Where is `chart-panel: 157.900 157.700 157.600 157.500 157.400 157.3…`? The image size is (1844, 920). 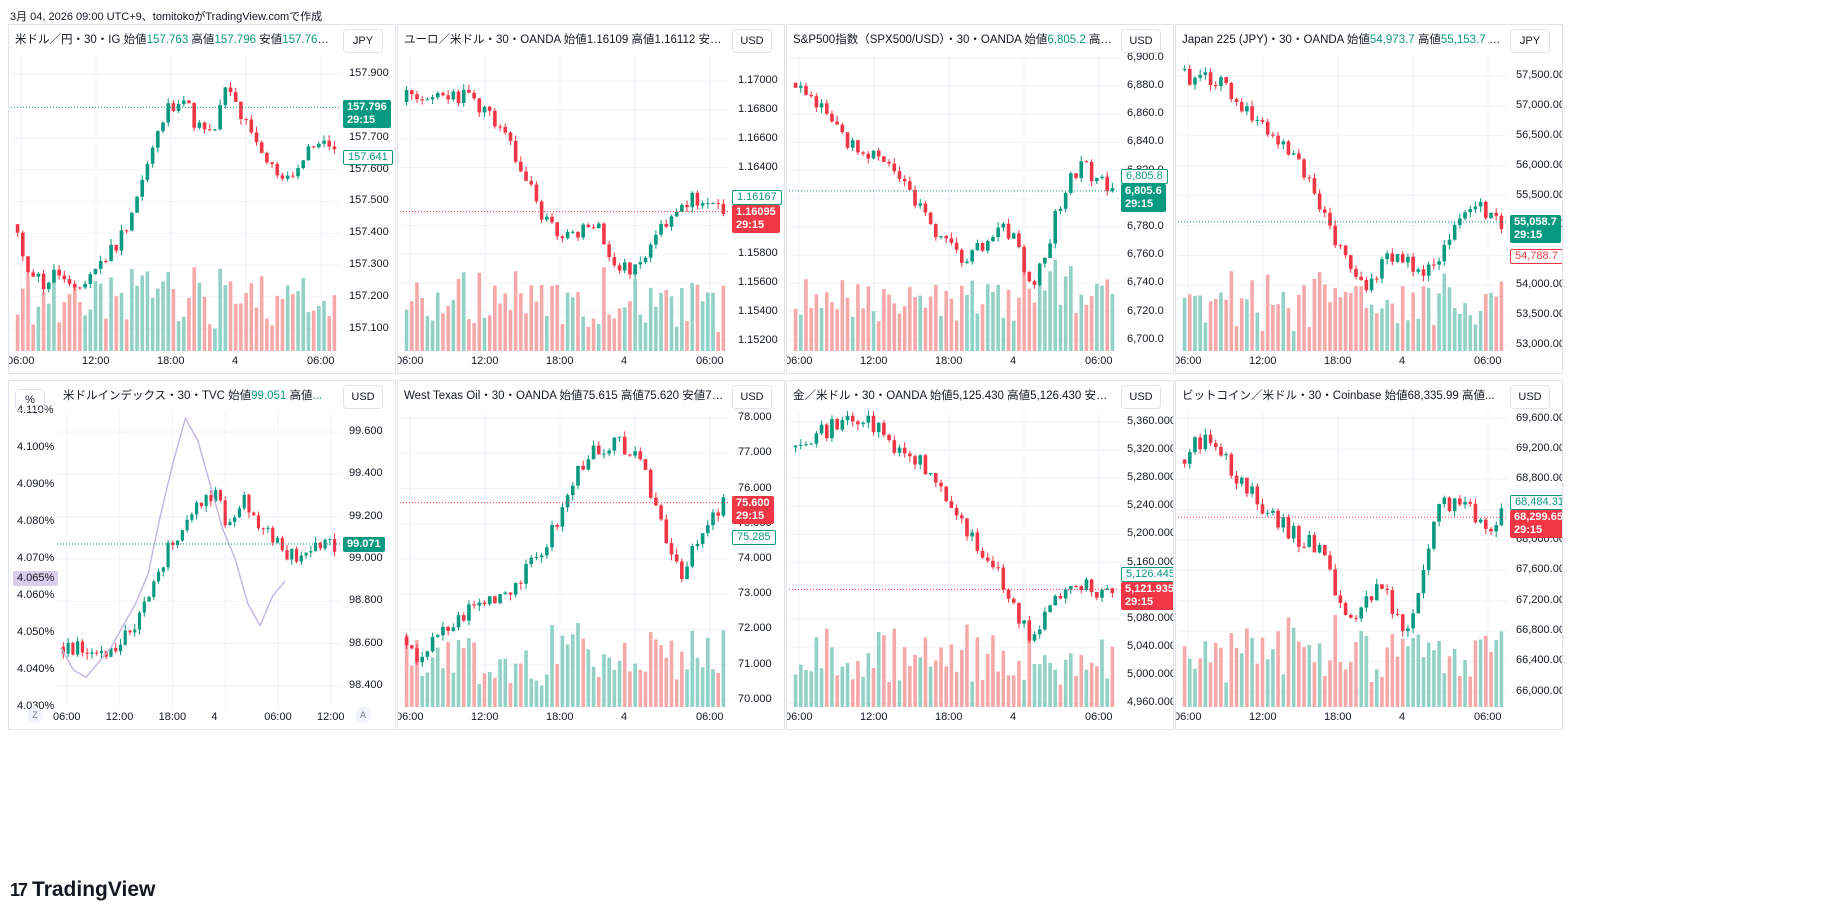 chart-panel: 157.900 157.700 157.600 157.500 157.400 157.3… is located at coordinates (202, 199).